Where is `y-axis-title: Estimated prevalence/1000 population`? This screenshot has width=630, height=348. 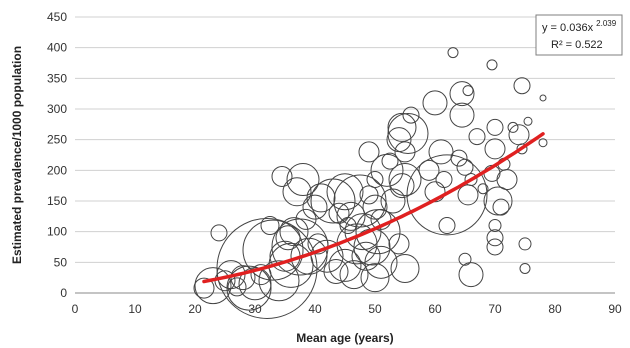
y-axis-title: Estimated prevalence/1000 population is located at coordinates (17, 155).